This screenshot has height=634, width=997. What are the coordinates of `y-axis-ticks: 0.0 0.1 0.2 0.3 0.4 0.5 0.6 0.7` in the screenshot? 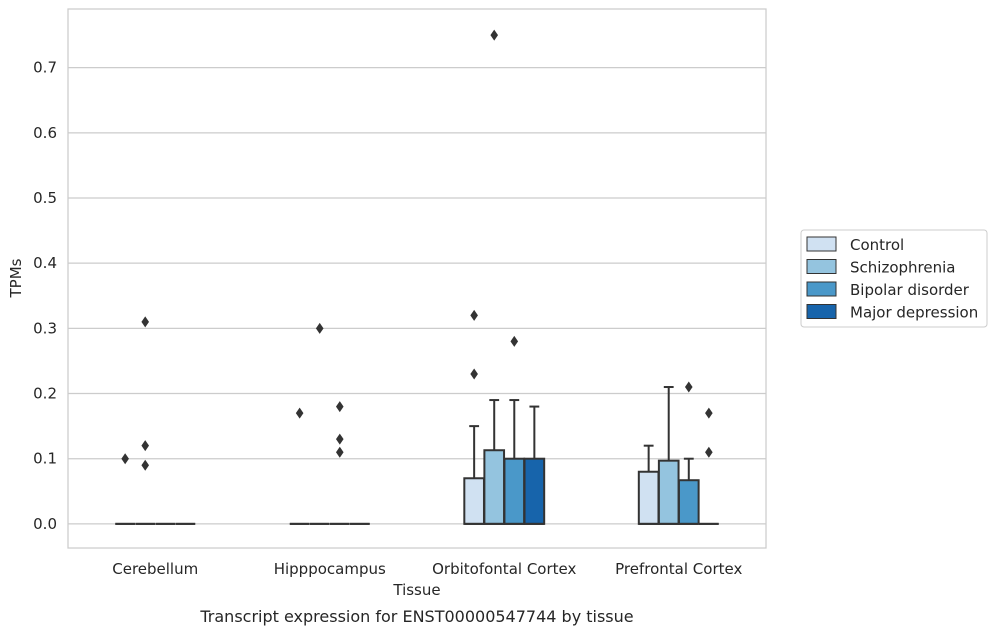 It's located at (45, 296).